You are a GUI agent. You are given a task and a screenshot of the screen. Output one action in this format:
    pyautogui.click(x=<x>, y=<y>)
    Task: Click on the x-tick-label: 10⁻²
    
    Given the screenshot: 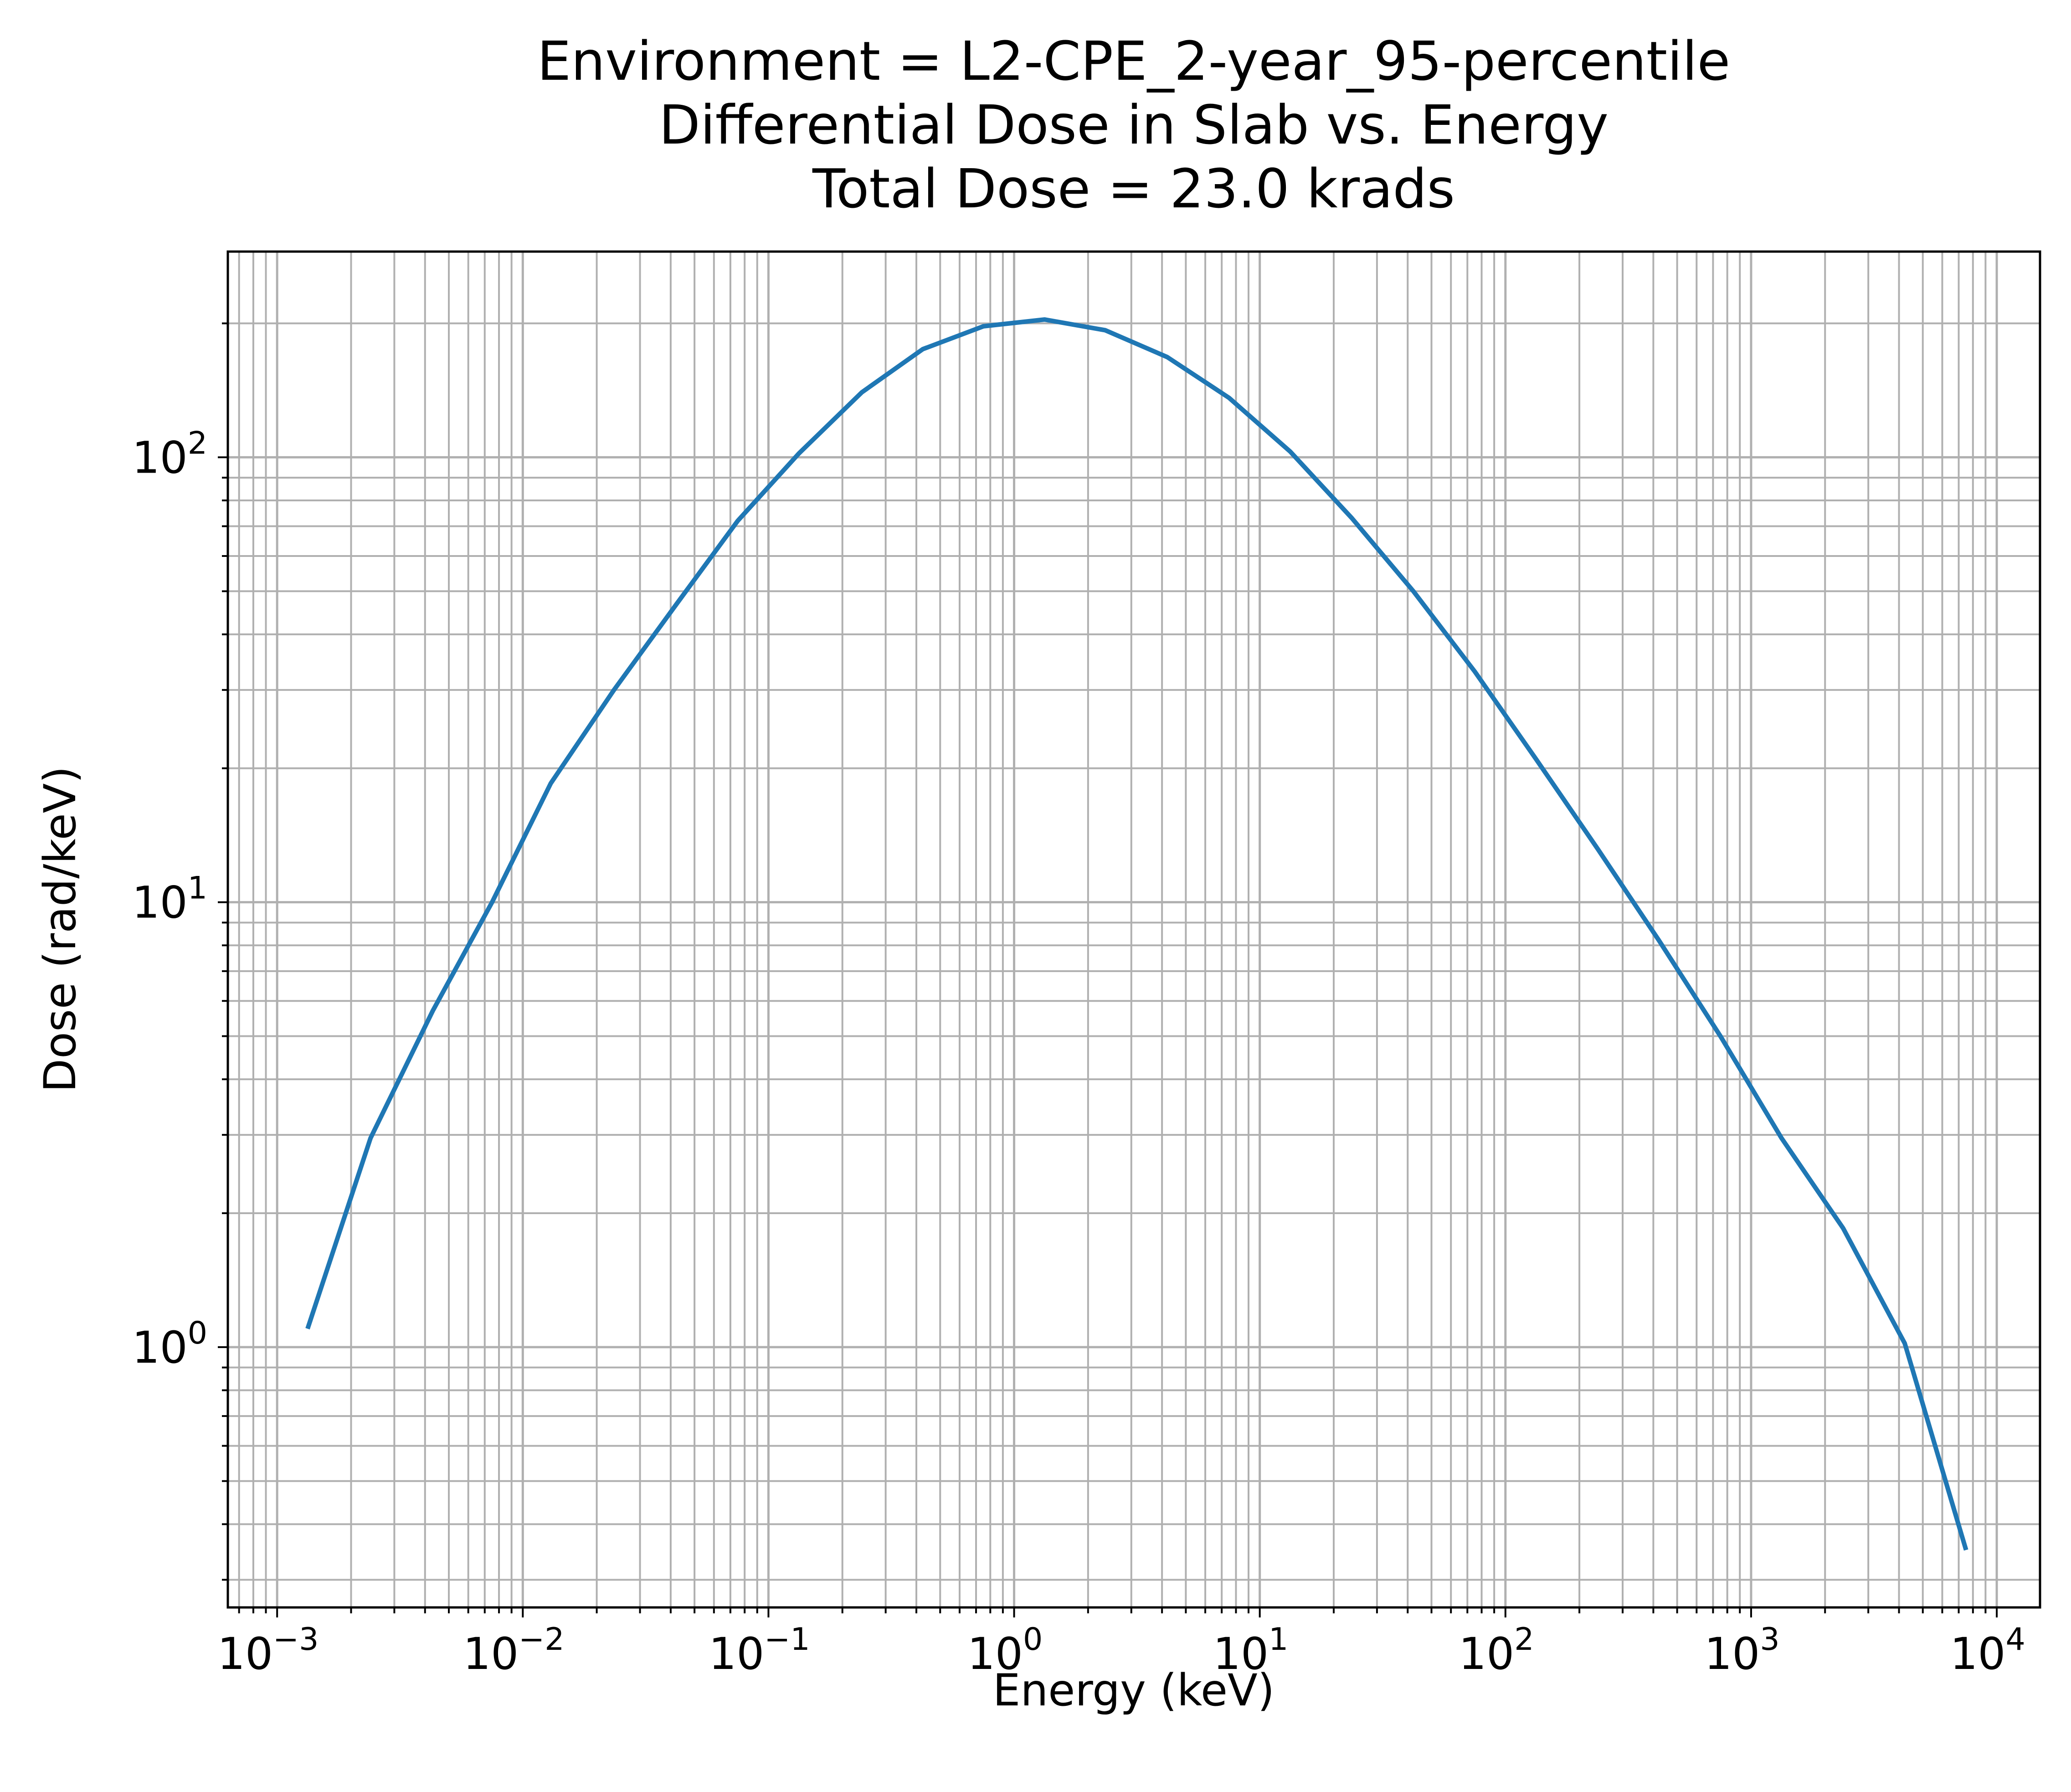 What is the action you would take?
    pyautogui.click(x=513, y=1650)
    